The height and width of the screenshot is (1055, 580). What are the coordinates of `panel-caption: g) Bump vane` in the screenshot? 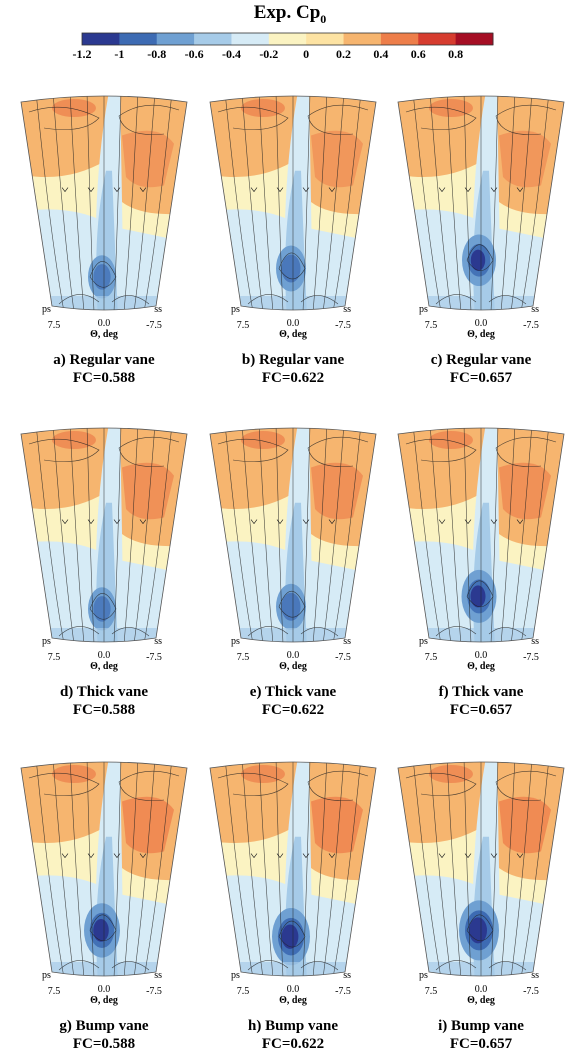 It's located at (104, 1026).